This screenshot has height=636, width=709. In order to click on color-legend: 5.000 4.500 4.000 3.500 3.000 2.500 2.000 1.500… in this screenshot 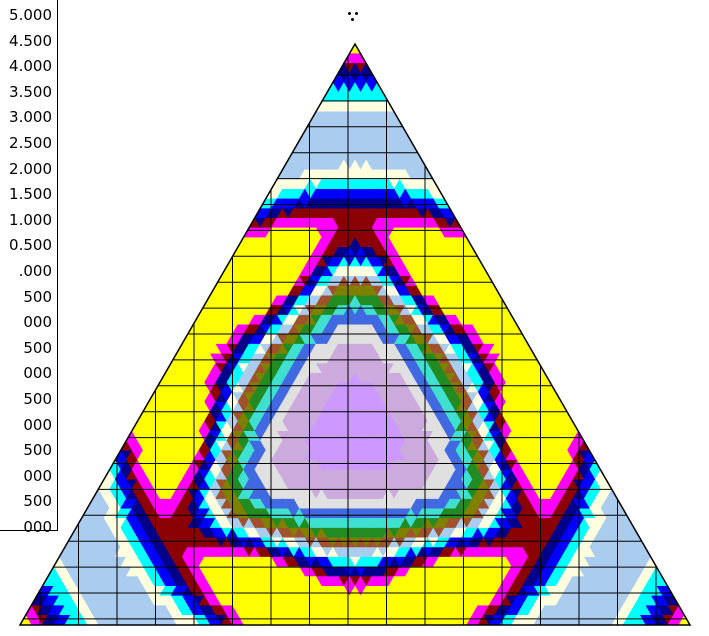, I will do `click(29, 267)`.